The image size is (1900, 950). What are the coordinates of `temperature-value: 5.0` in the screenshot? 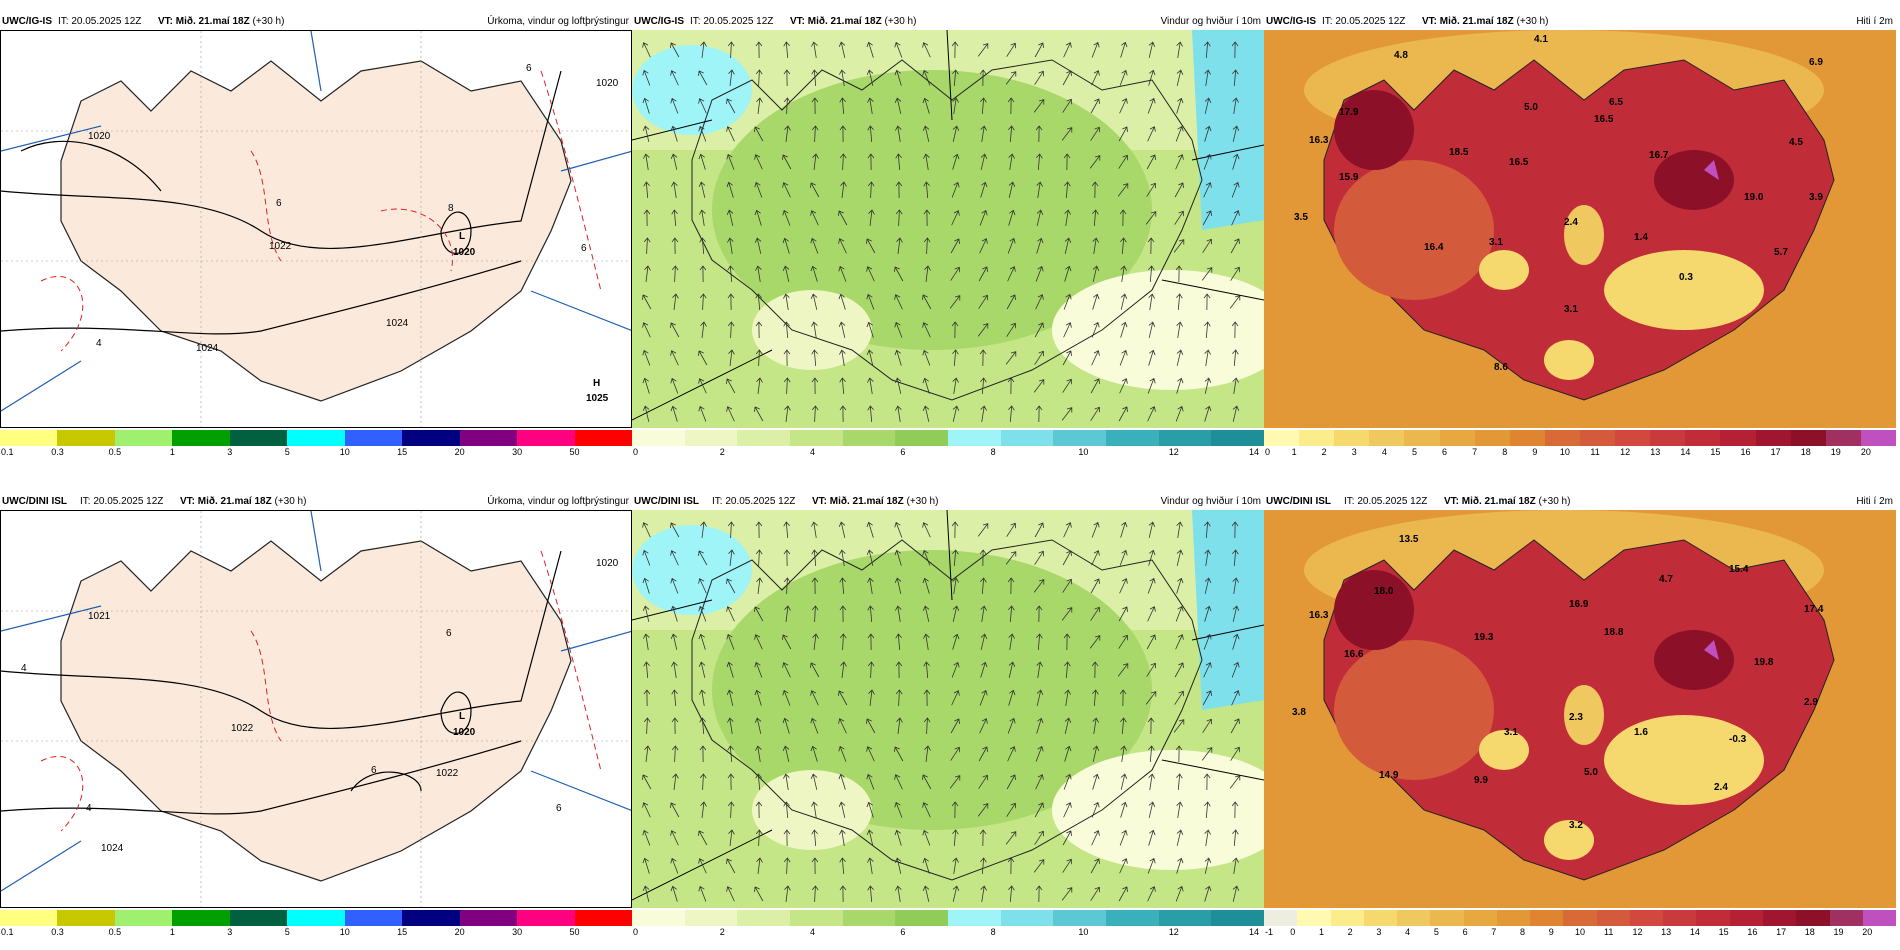 It's located at (1531, 107).